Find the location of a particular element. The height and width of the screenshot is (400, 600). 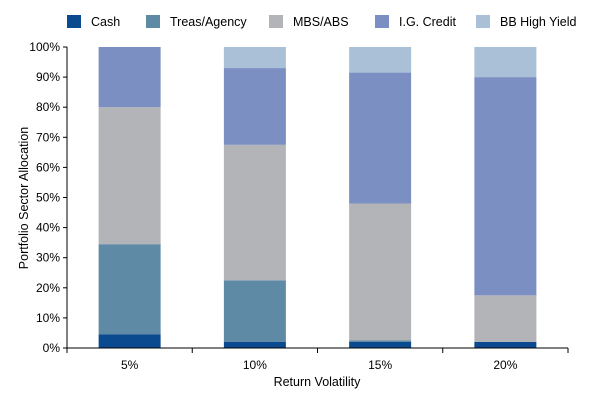

y-axis-title: Portfolio Sector Allocation is located at coordinates (24, 198).